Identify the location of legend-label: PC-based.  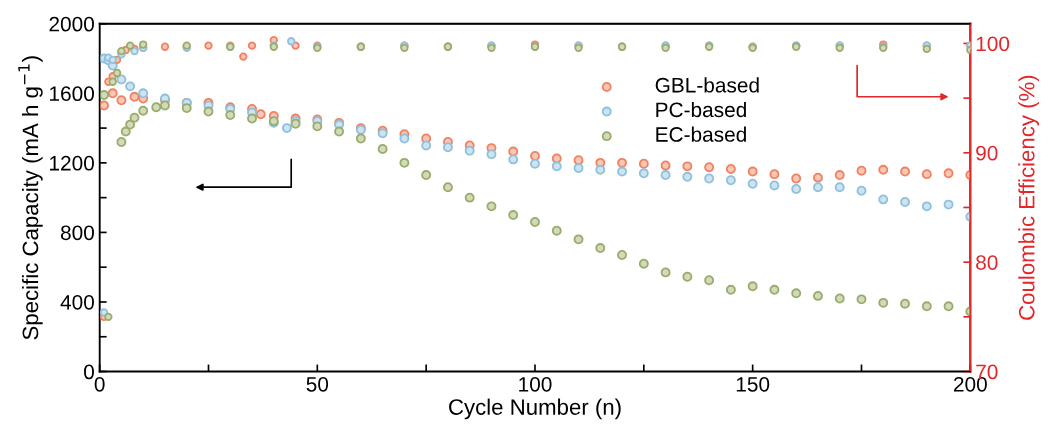
(701, 109).